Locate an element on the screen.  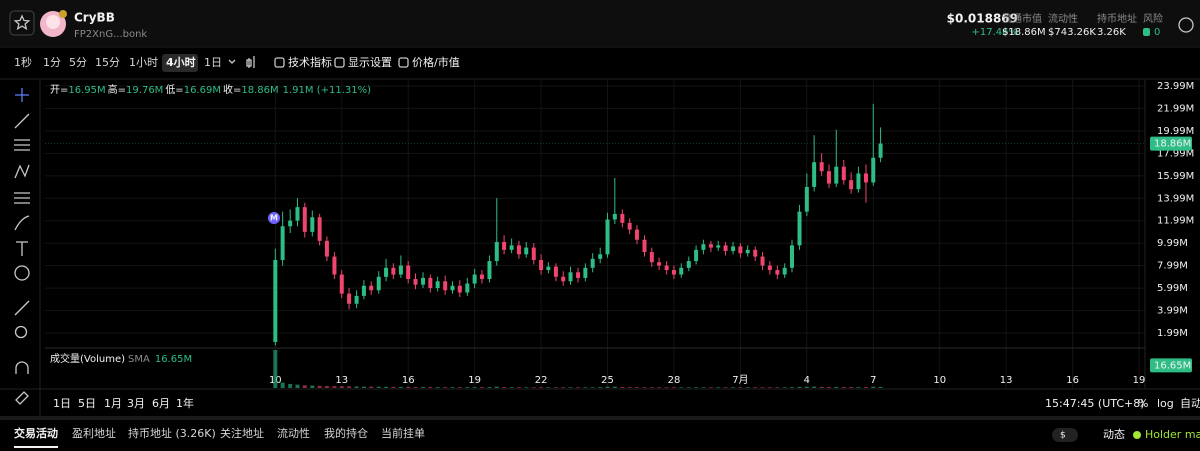
lock-tool is located at coordinates (22, 398).